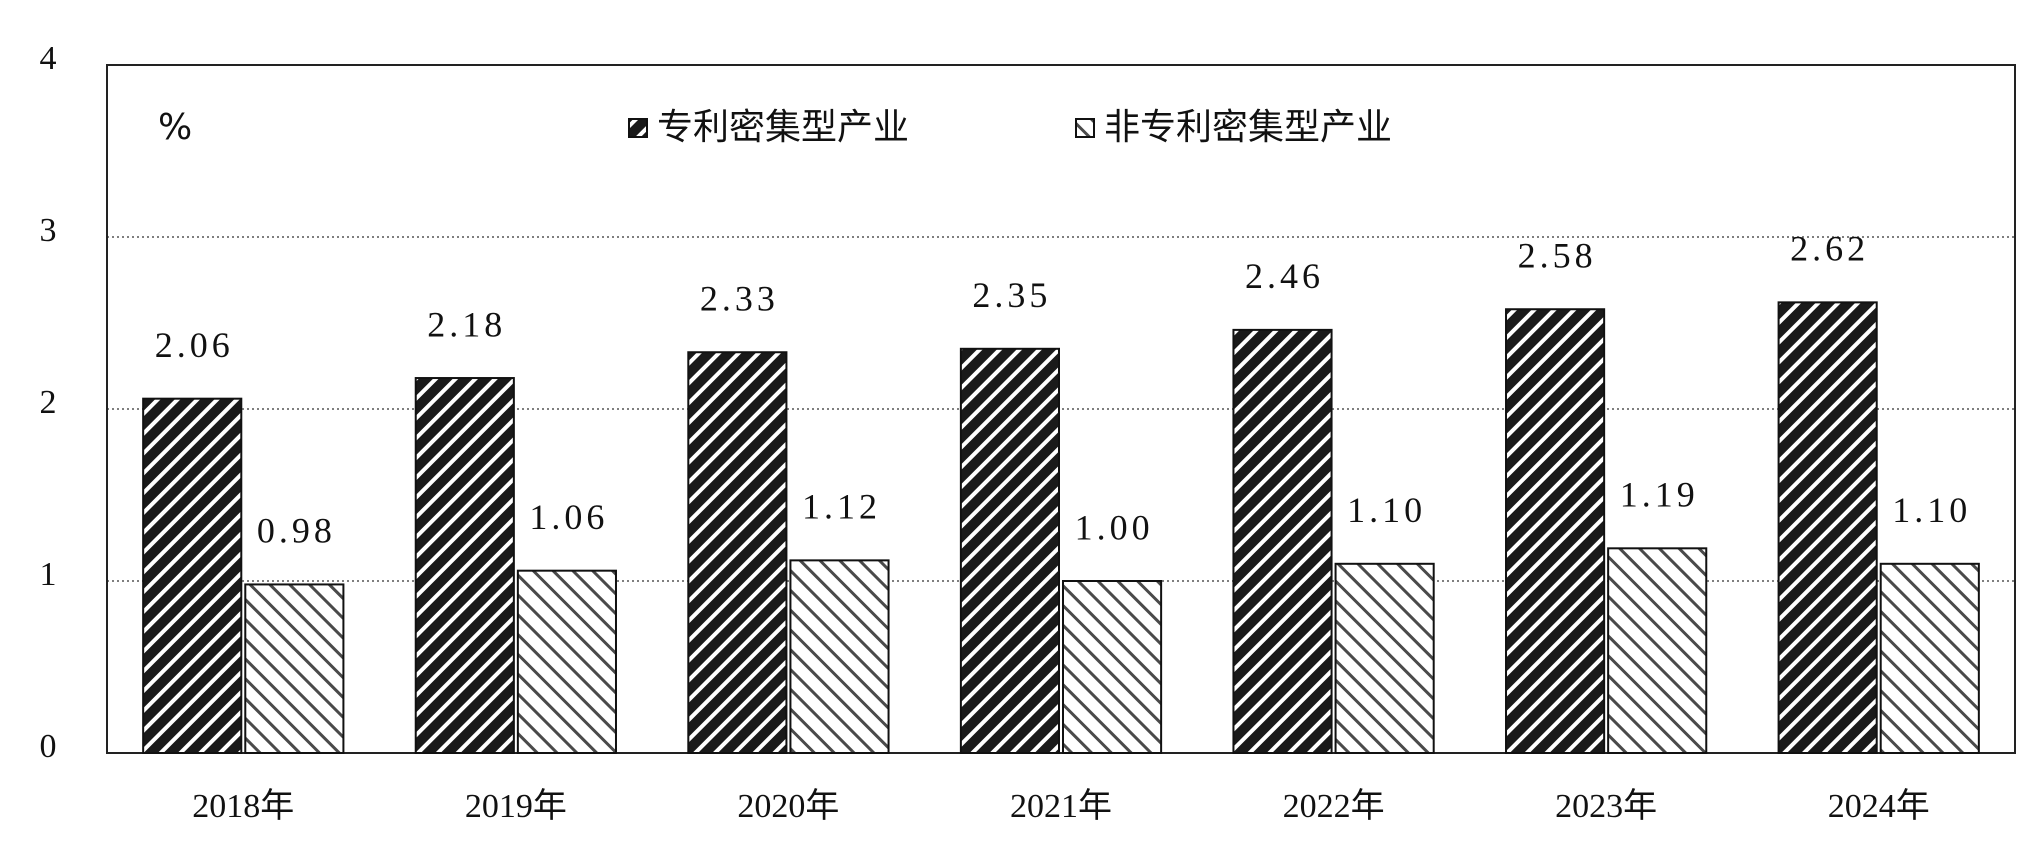  Describe the element at coordinates (1879, 806) in the screenshot. I see `x-tick-label: 2024年` at that location.